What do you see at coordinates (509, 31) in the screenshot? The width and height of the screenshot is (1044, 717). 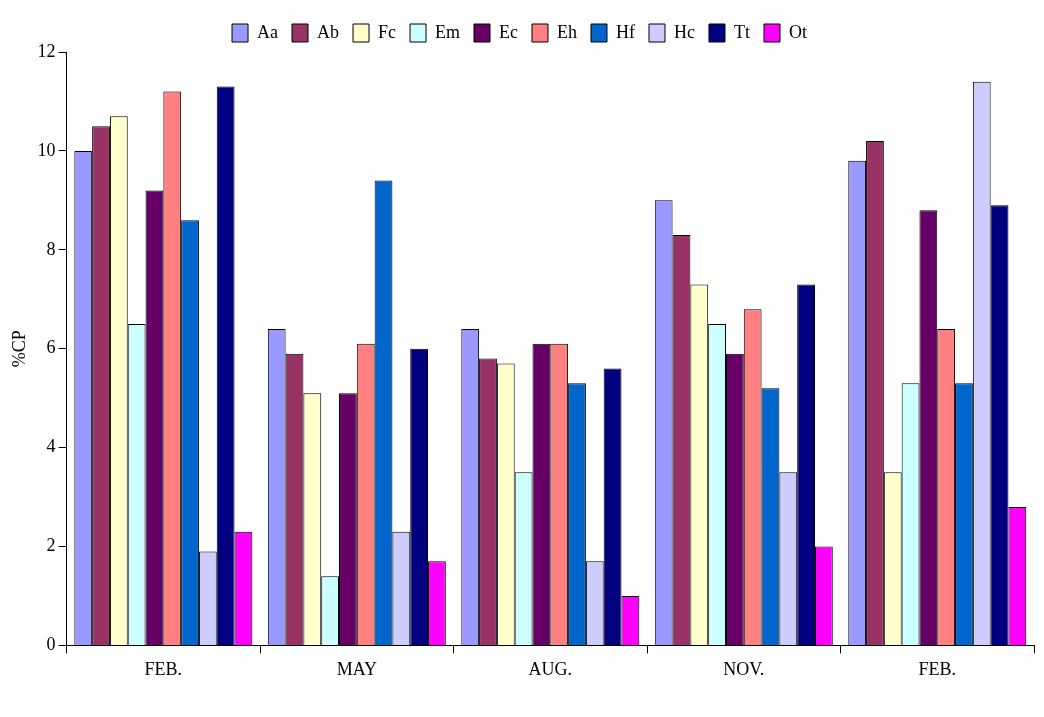 I see `legend-label: Ec` at bounding box center [509, 31].